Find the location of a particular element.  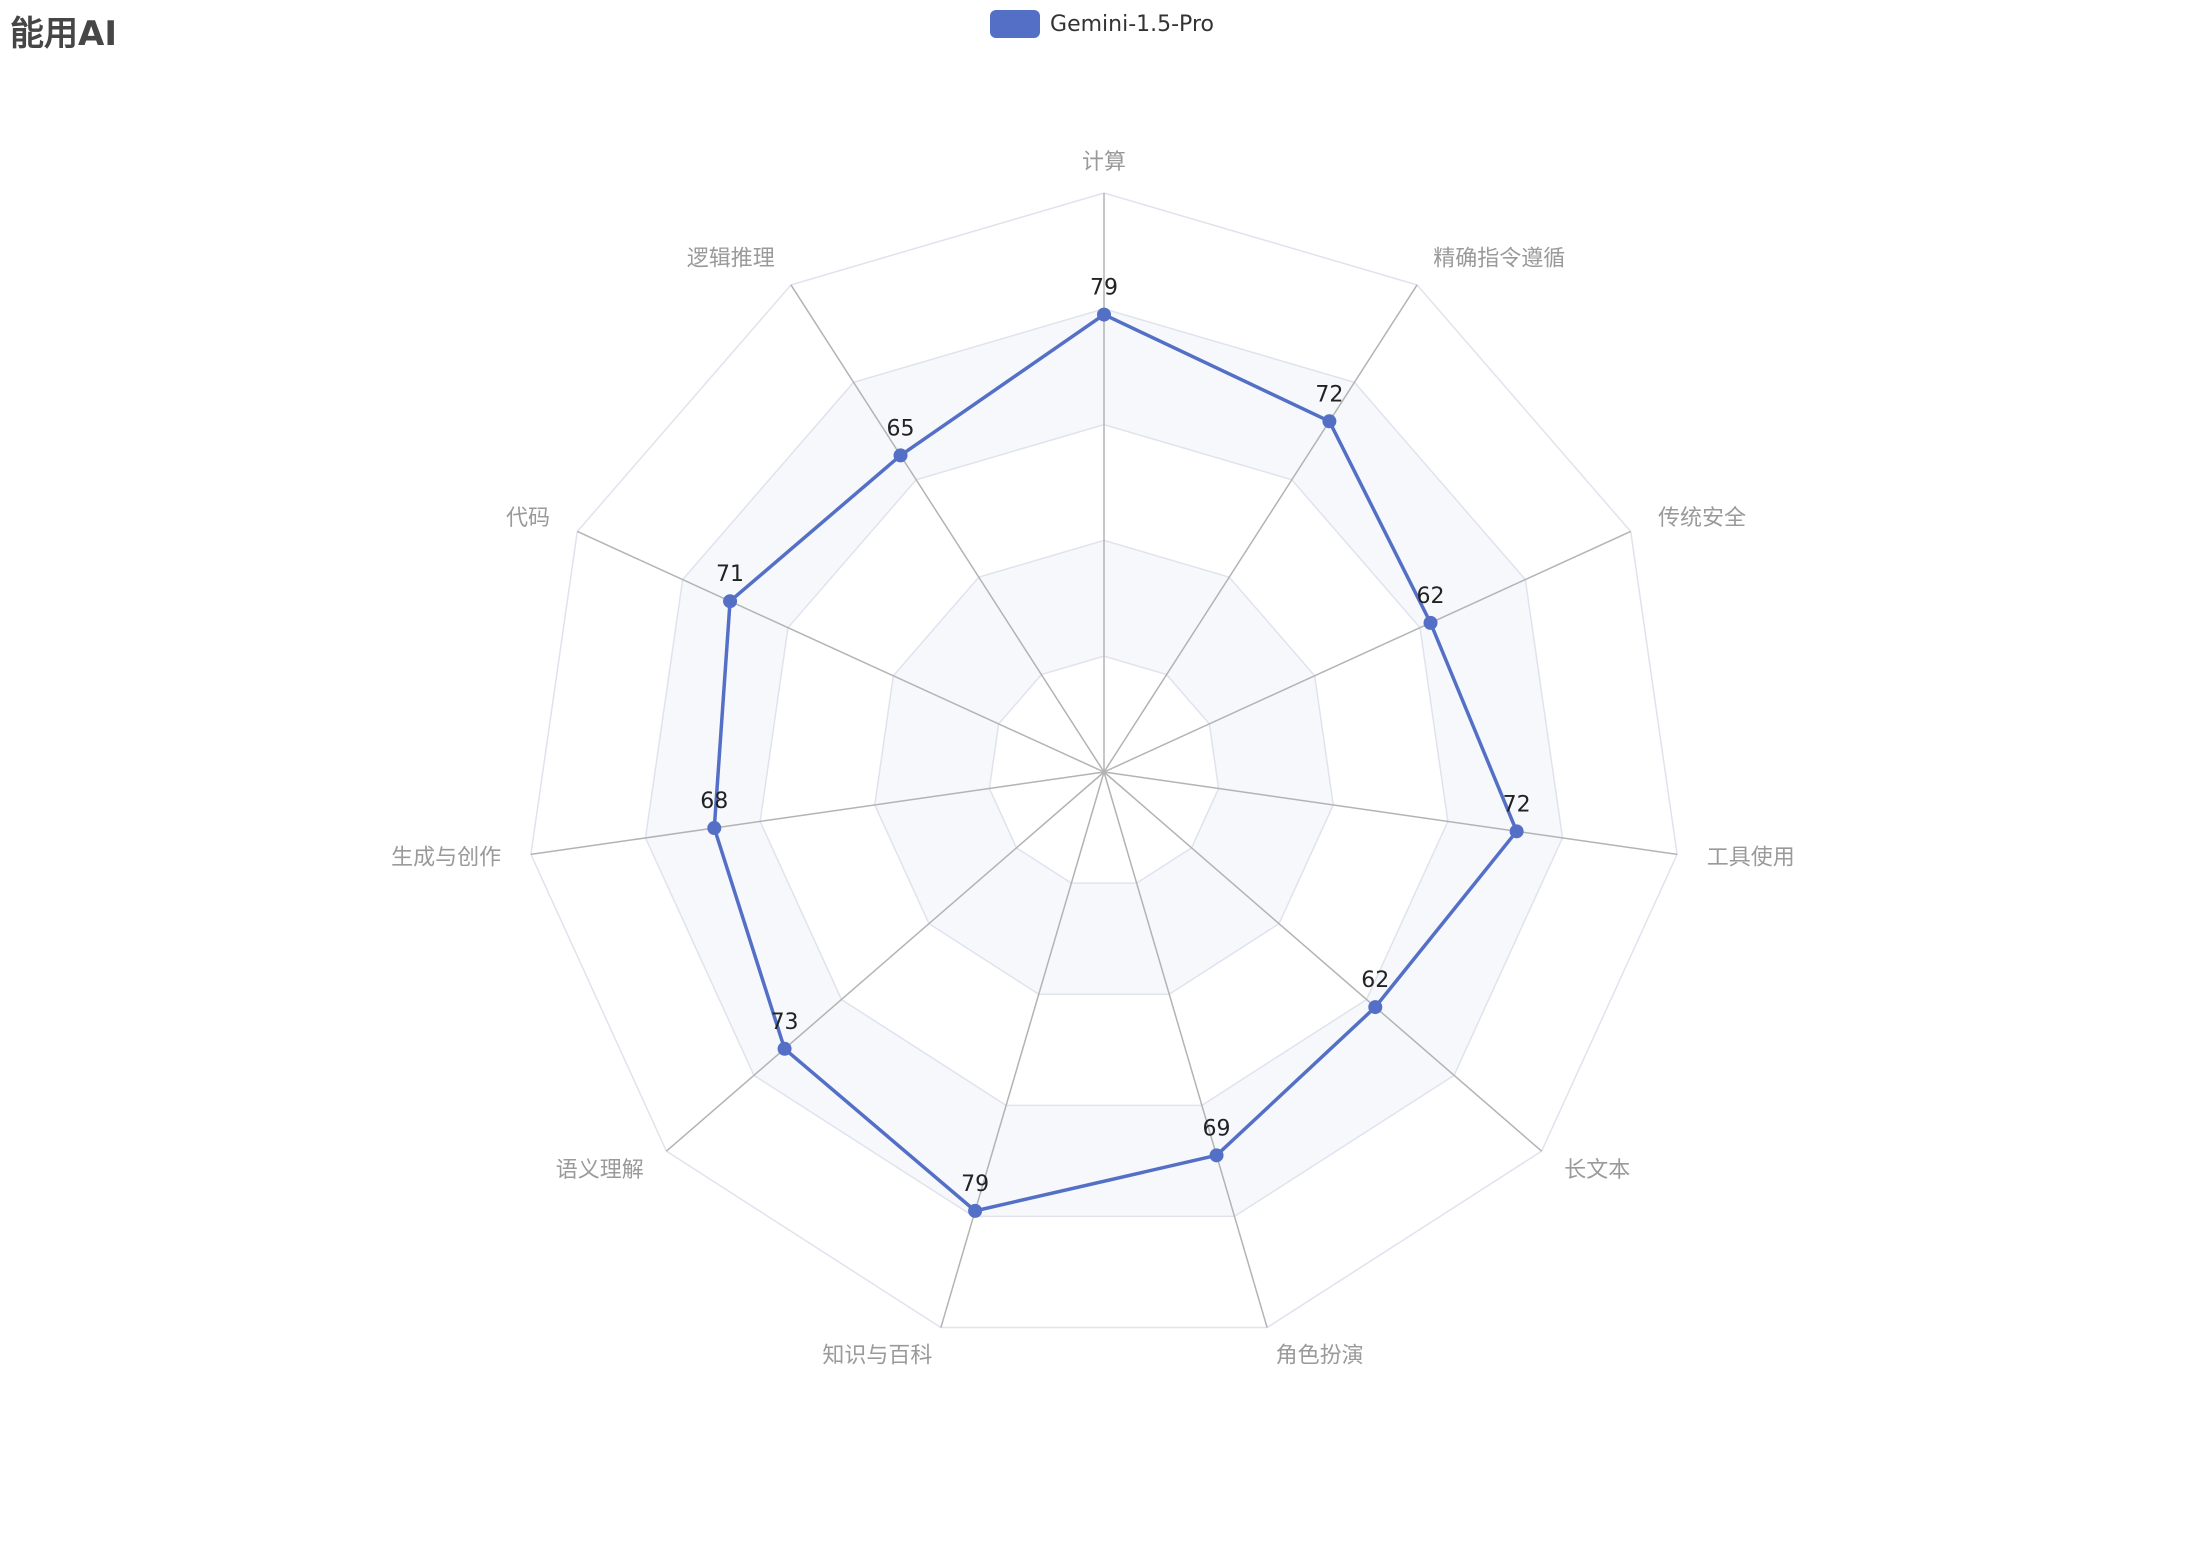

legend: Gemini-1.5-Pro is located at coordinates (1102, 24).